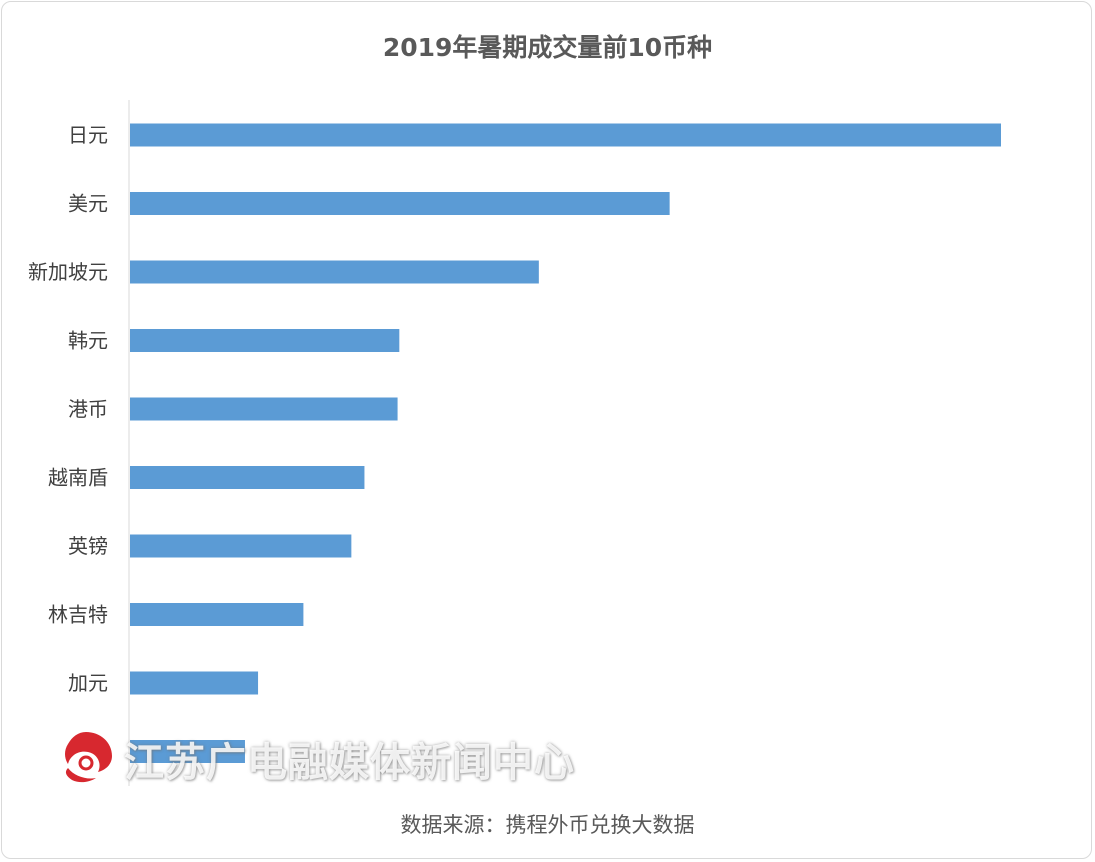 The width and height of the screenshot is (1095, 862). Describe the element at coordinates (78, 478) in the screenshot. I see `category-label-6: 越南盾` at that location.